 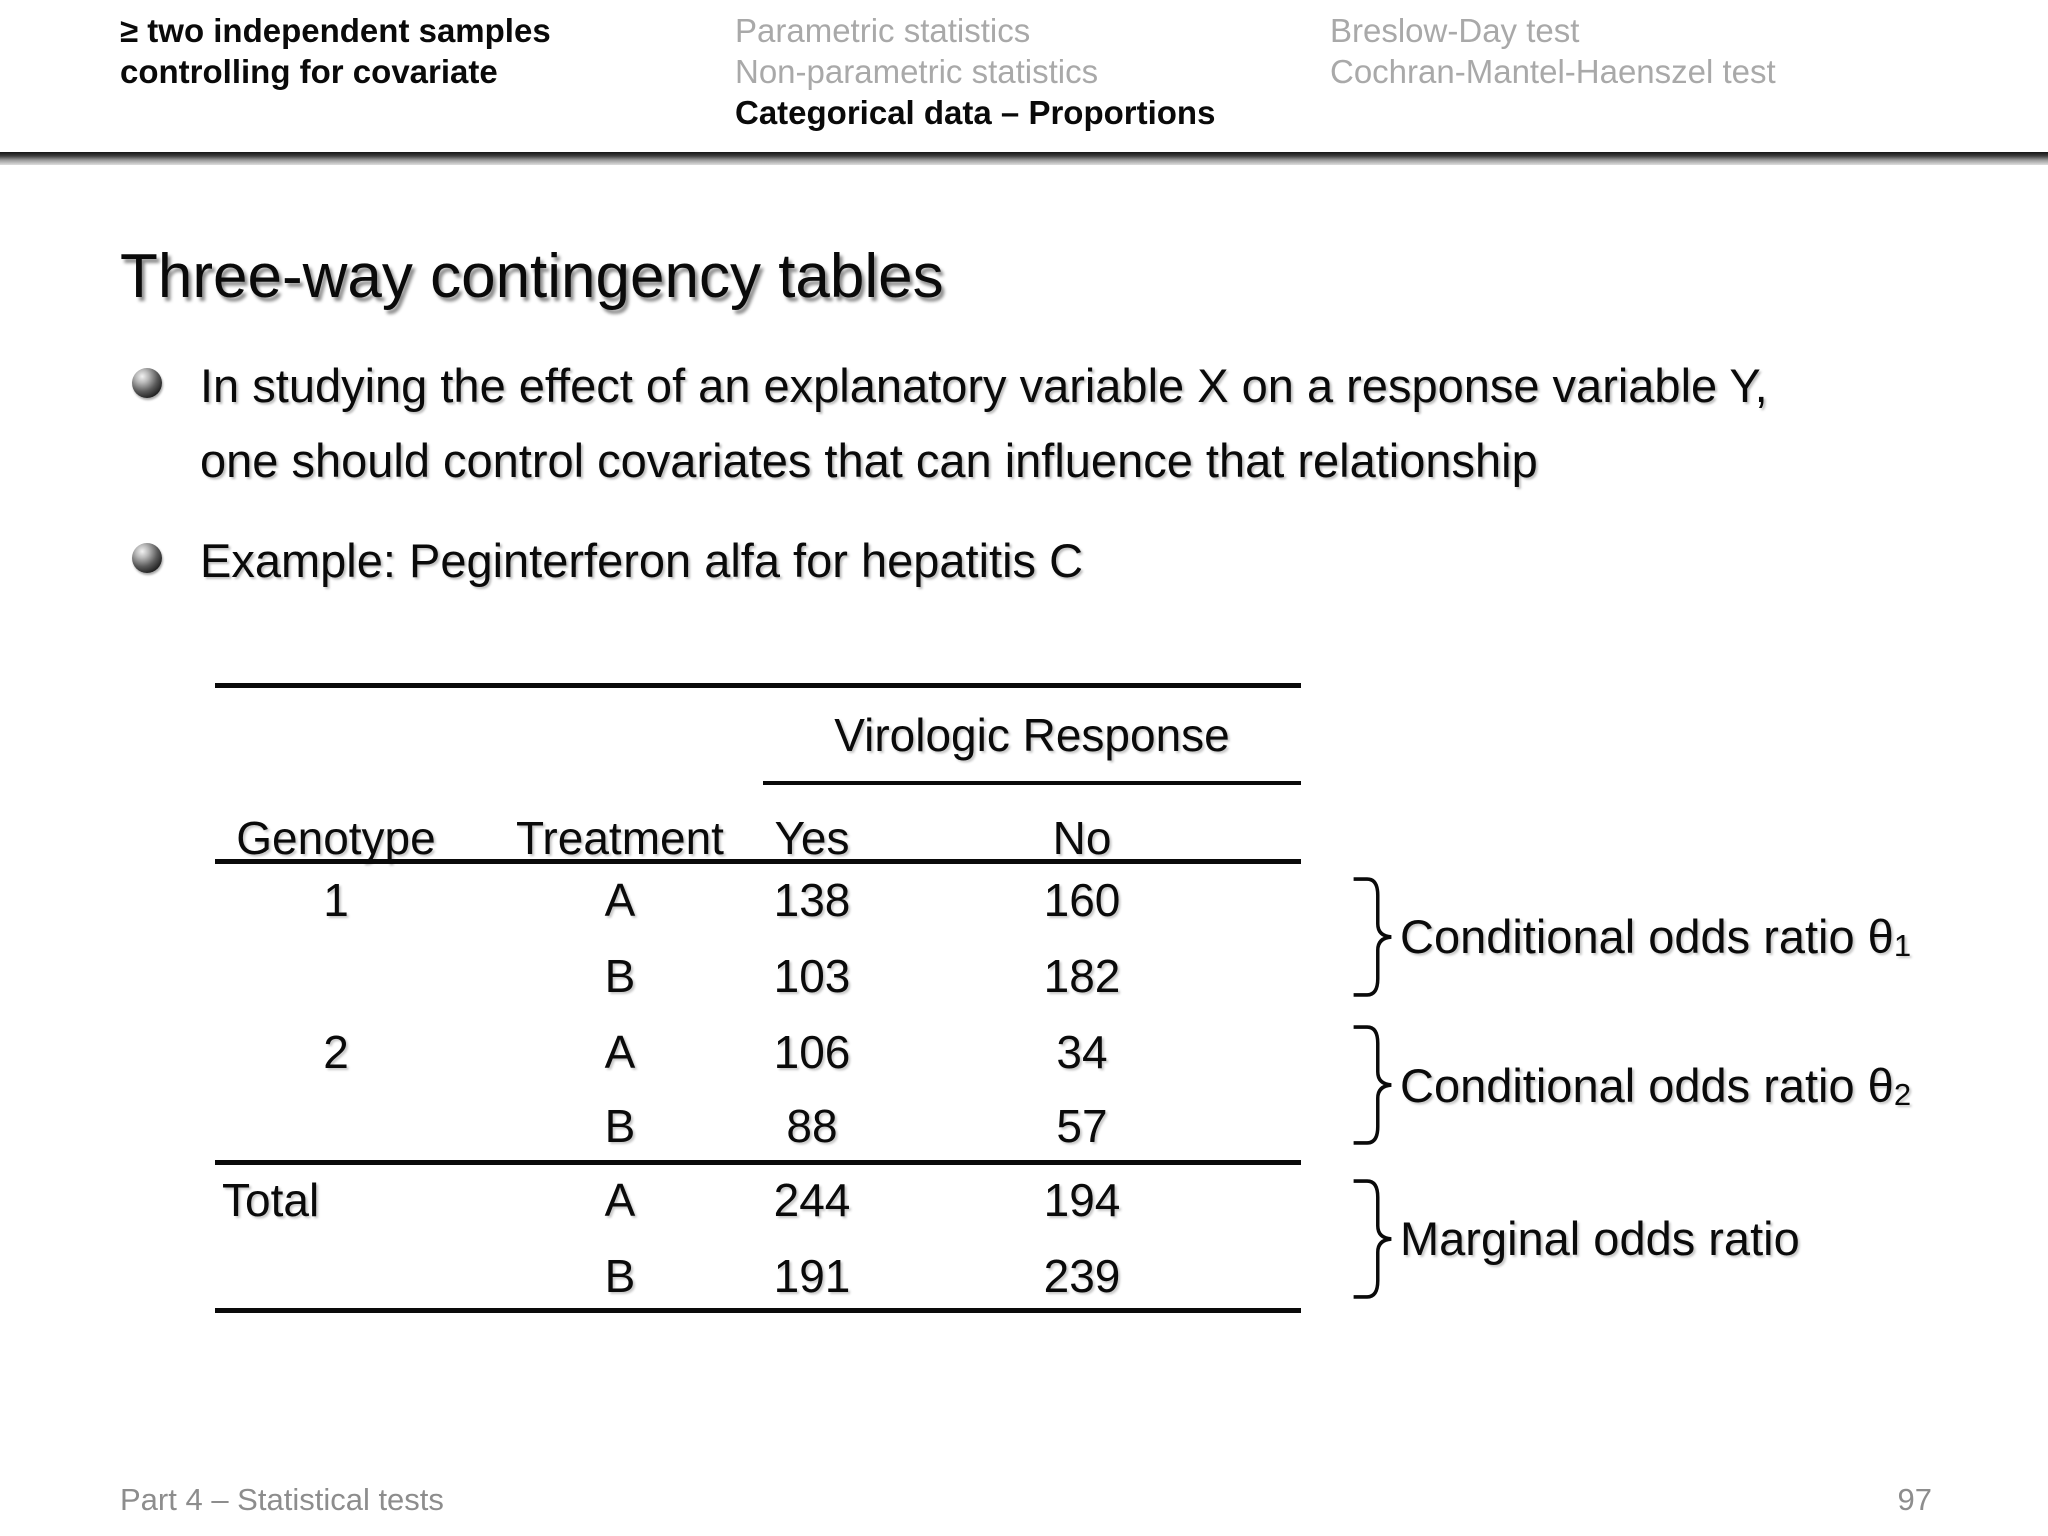 I want to click on col-header-genotype: Genotype, so click(x=336, y=838).